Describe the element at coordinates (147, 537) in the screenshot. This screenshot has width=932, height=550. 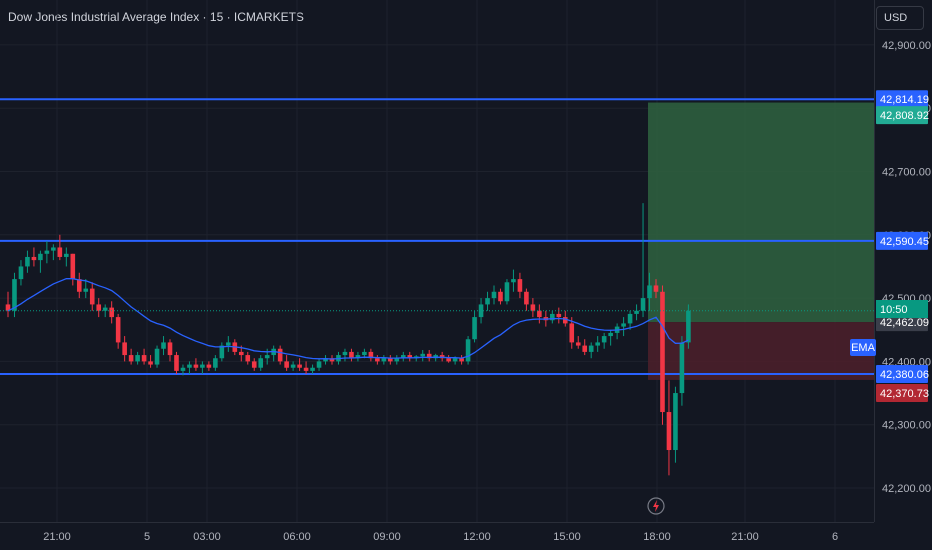
I see `time-tick-label: 5` at that location.